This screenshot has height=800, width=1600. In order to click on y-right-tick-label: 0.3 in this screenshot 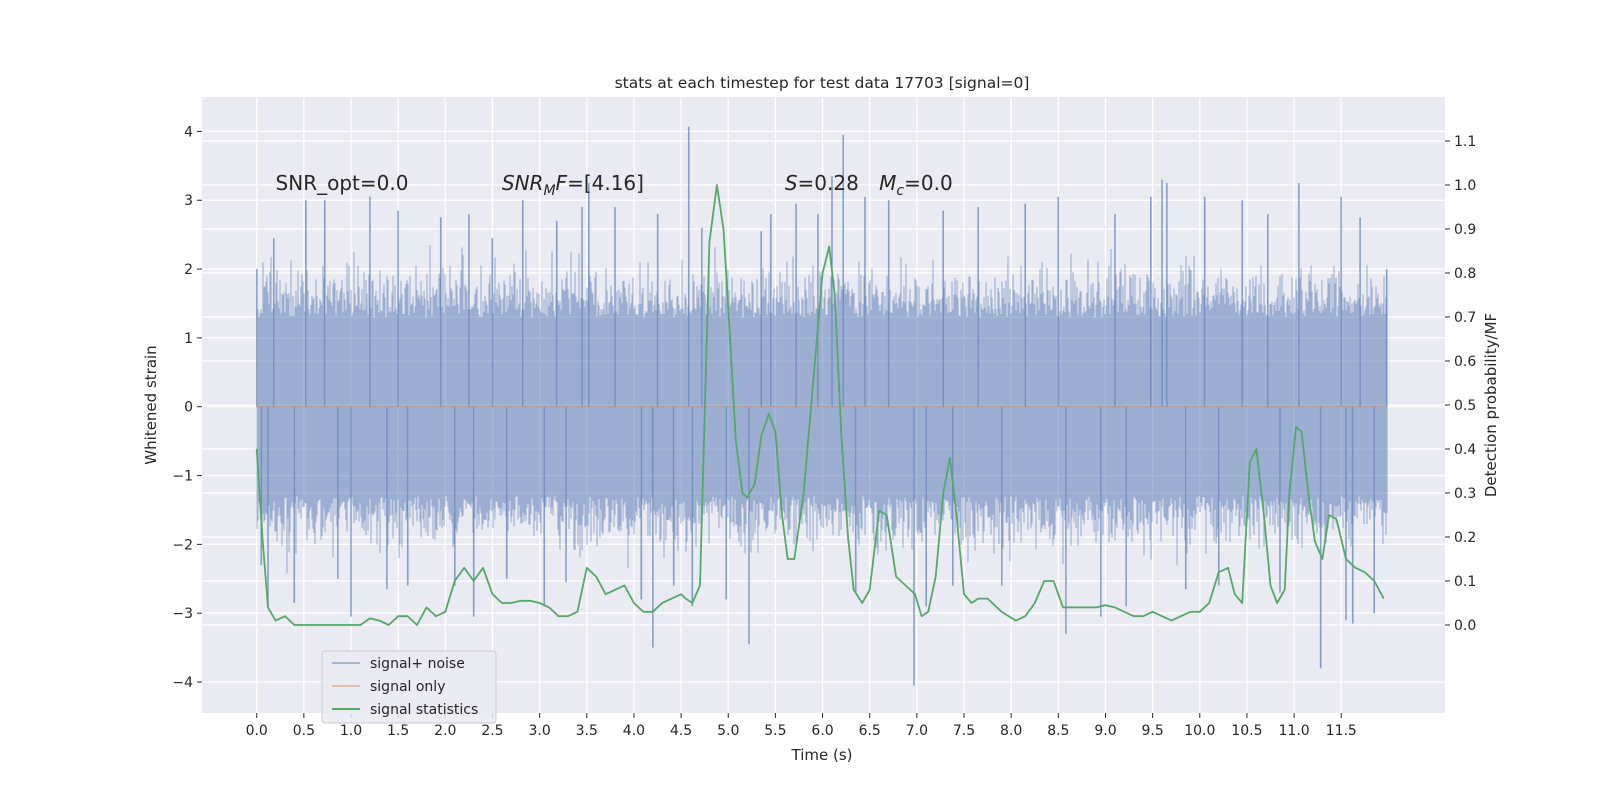, I will do `click(1465, 494)`.